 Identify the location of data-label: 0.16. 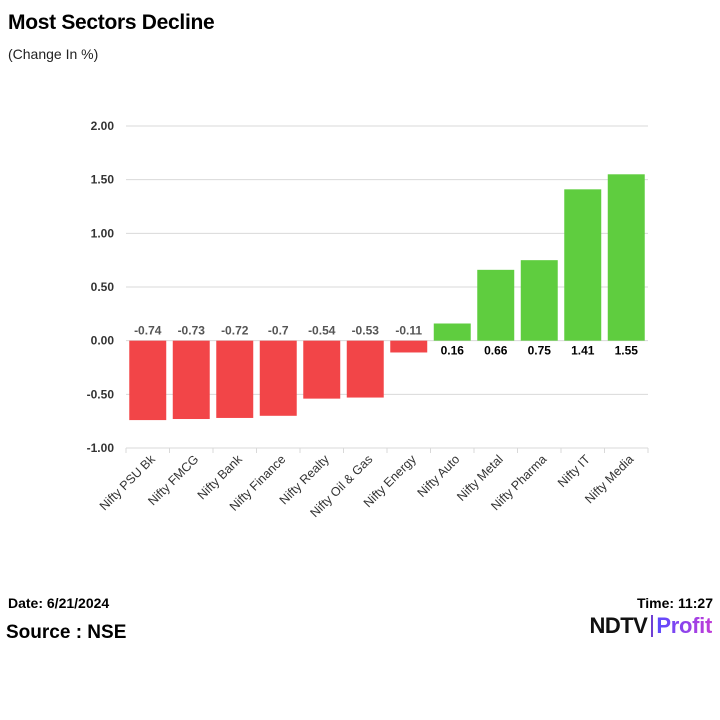
(453, 351).